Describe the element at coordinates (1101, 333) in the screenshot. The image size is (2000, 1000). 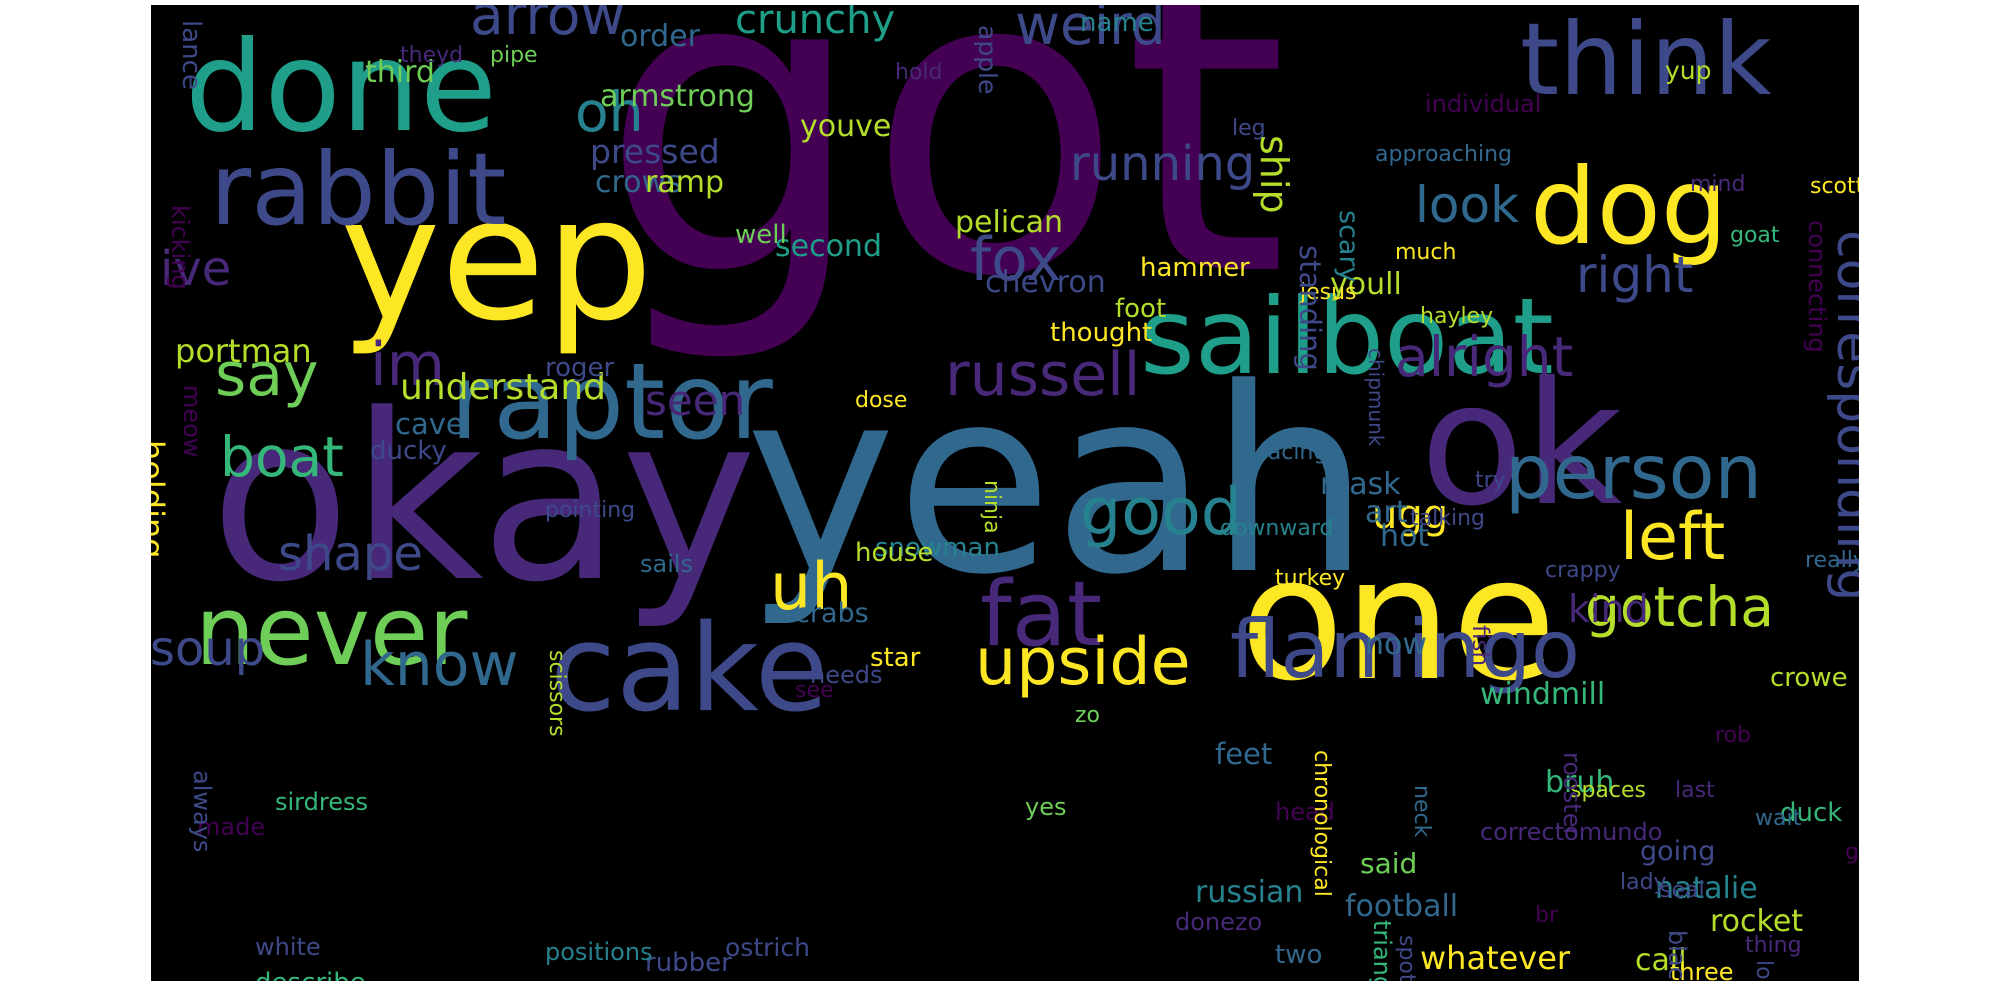
I see `cloud-word: thought` at that location.